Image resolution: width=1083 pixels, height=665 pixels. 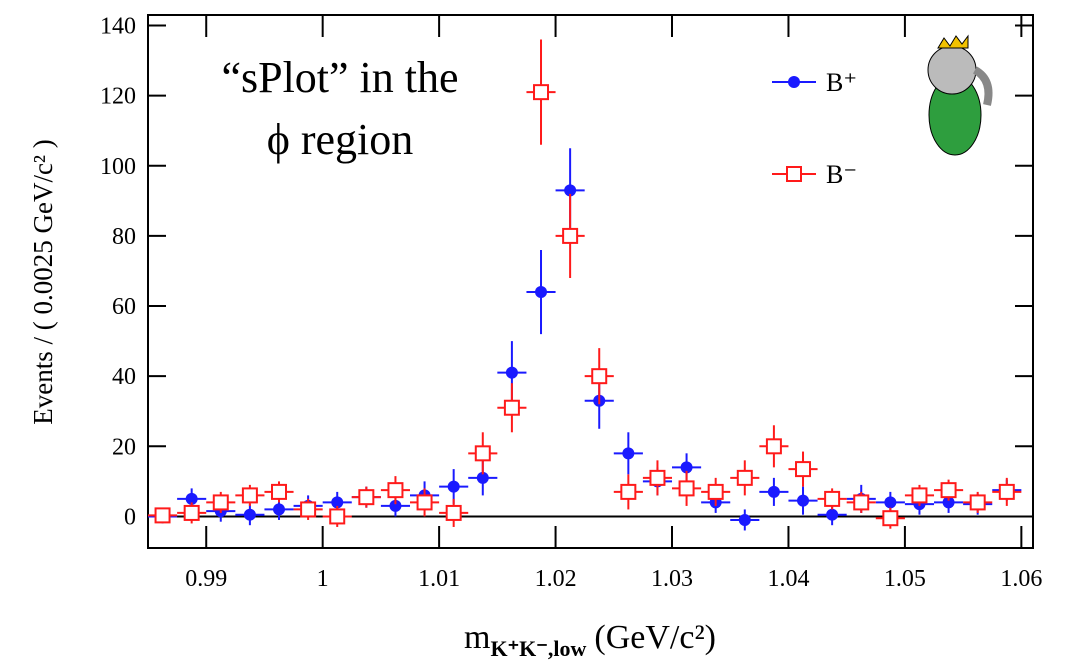 What do you see at coordinates (124, 307) in the screenshot?
I see `y-tick-label: 60` at bounding box center [124, 307].